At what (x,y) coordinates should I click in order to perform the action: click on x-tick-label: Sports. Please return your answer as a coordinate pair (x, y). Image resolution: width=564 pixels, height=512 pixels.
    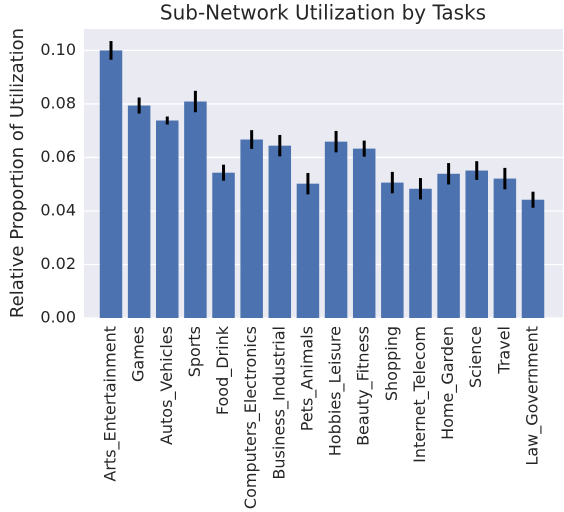
    Looking at the image, I should click on (194, 351).